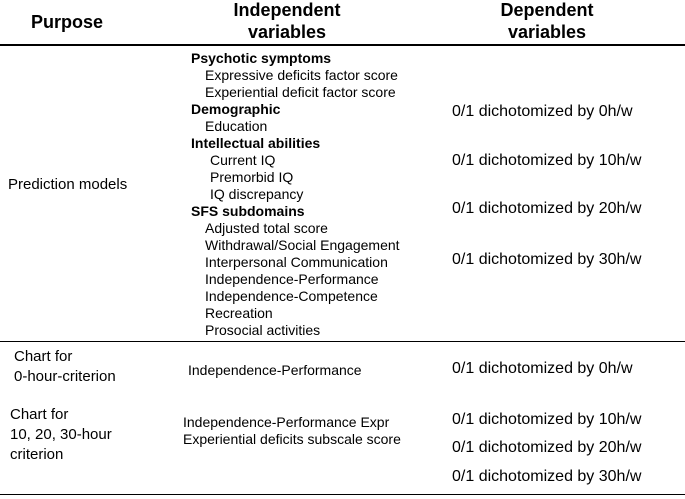  Describe the element at coordinates (547, 10) in the screenshot. I see `header-cell: Dependent` at that location.